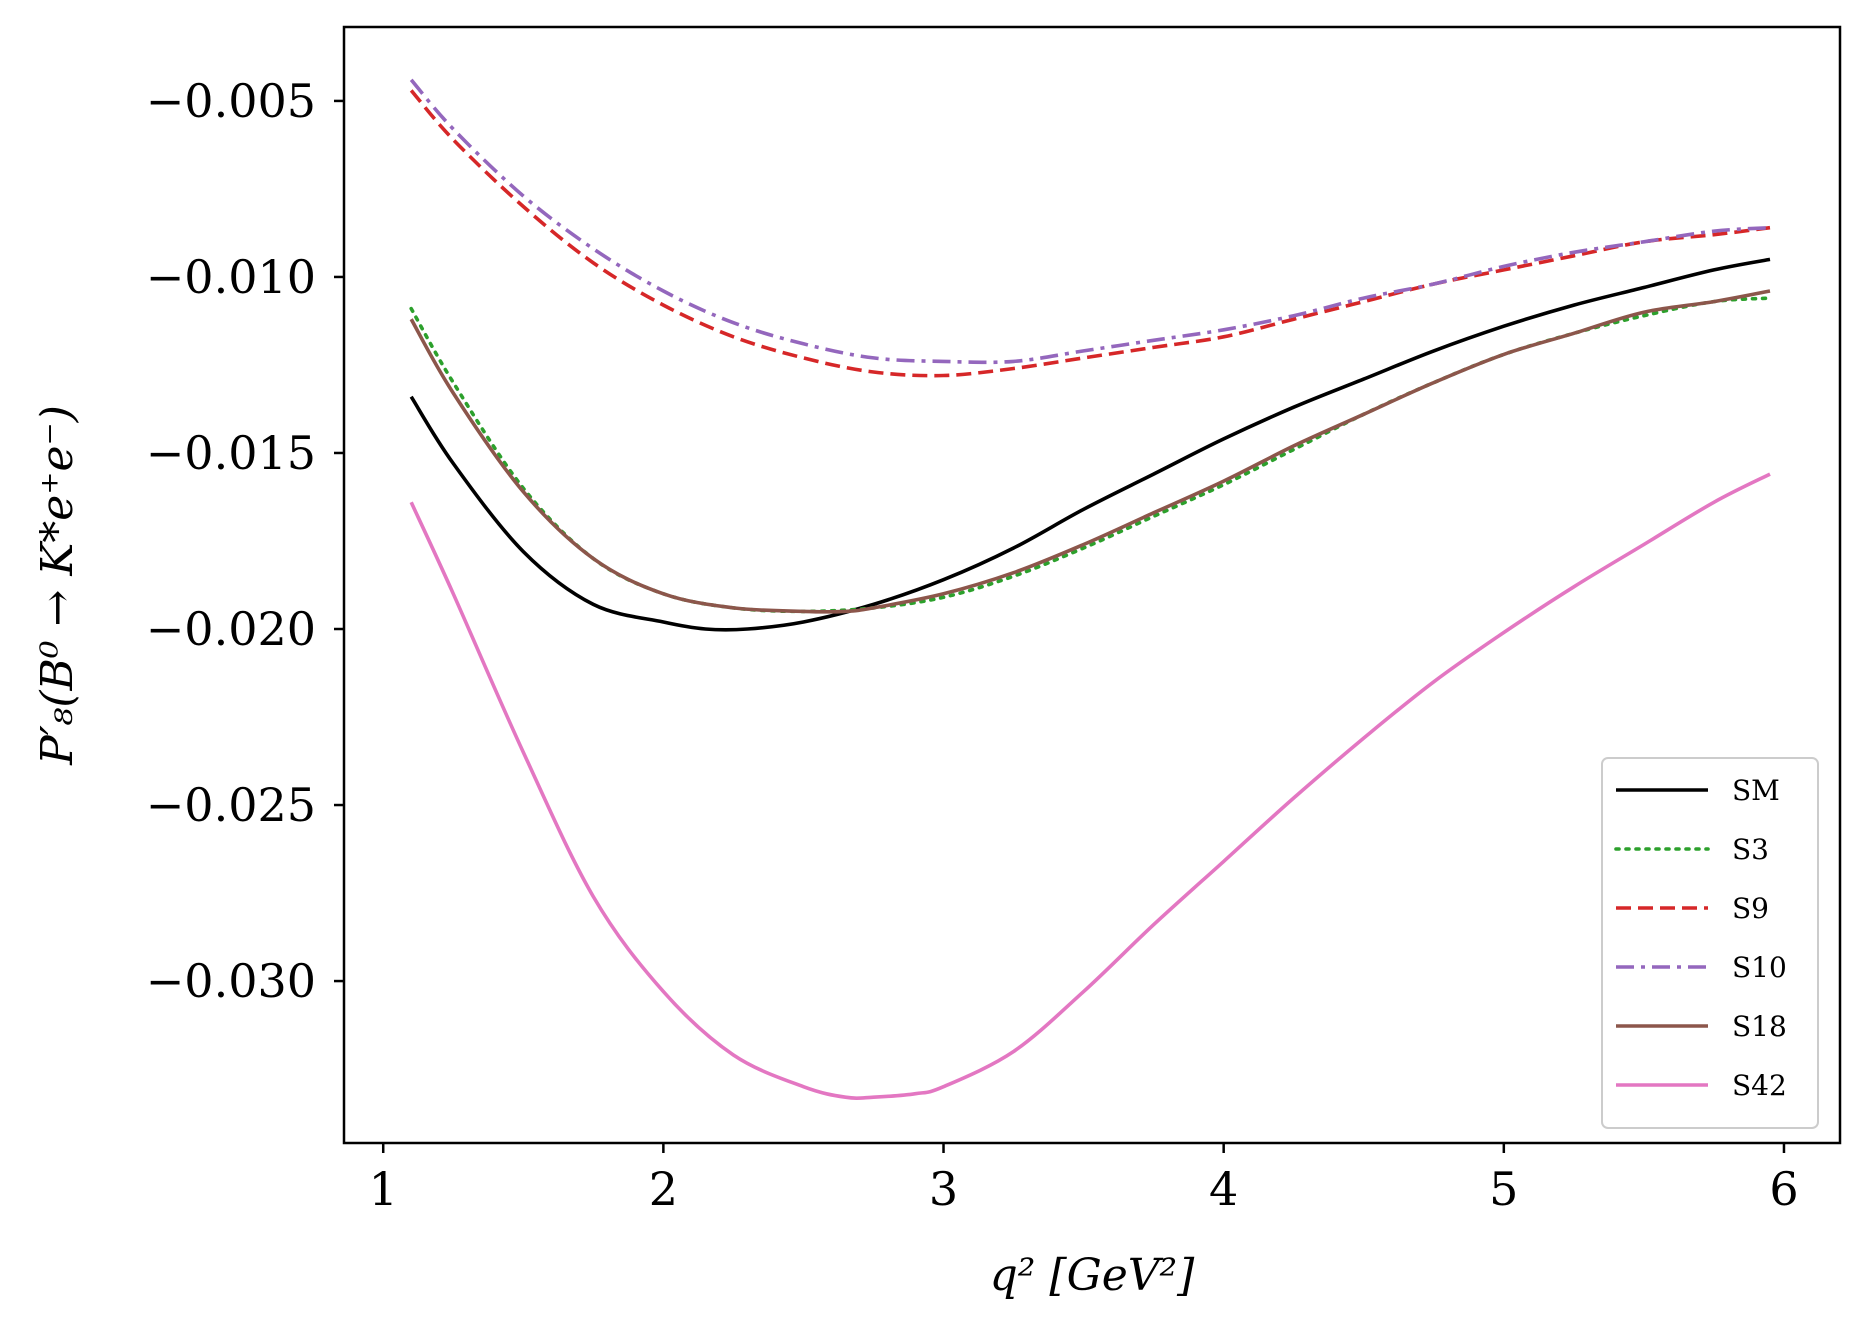  Describe the element at coordinates (231, 277) in the screenshot. I see `y-tick-label: −0.010` at that location.